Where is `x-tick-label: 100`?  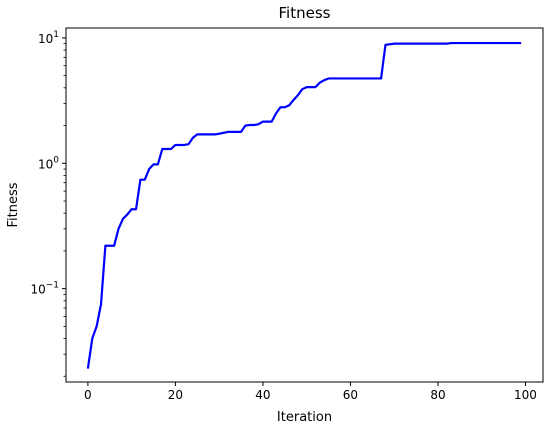 x-tick-label: 100 is located at coordinates (525, 395).